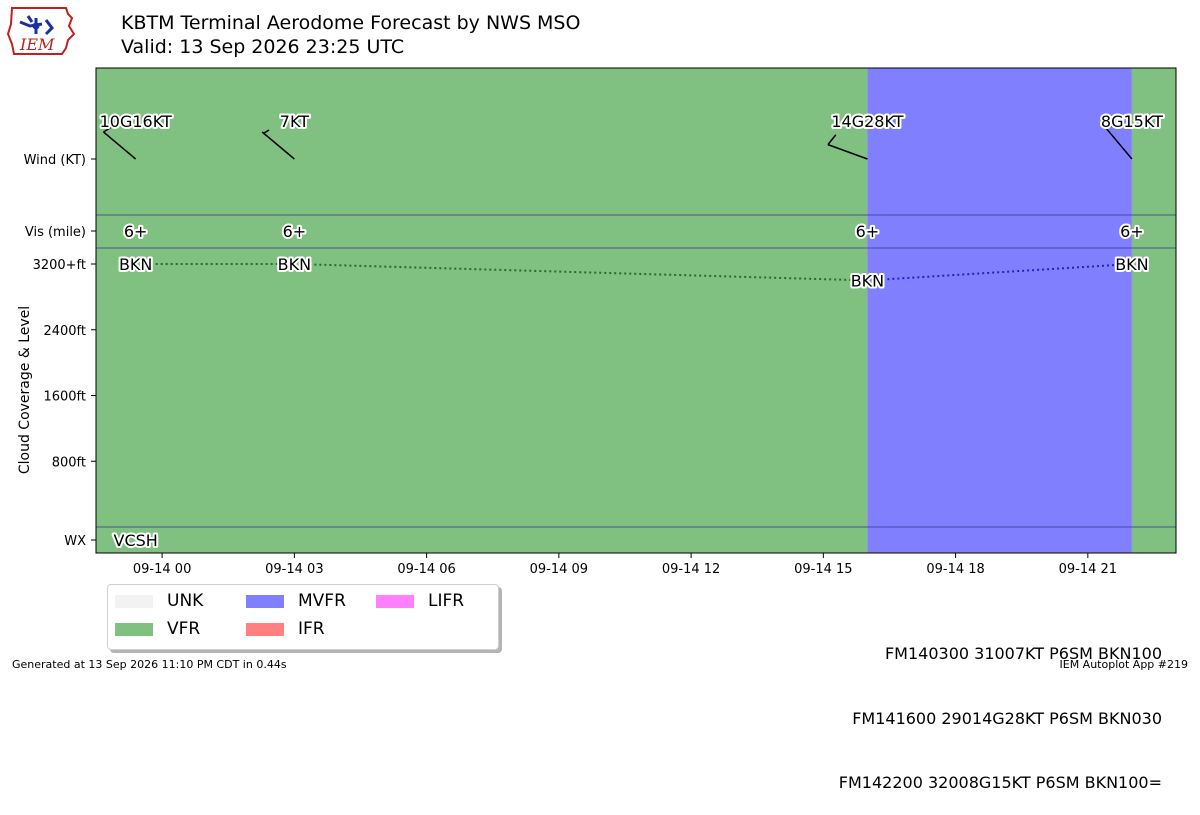  I want to click on y-tick-label: WX, so click(75, 541).